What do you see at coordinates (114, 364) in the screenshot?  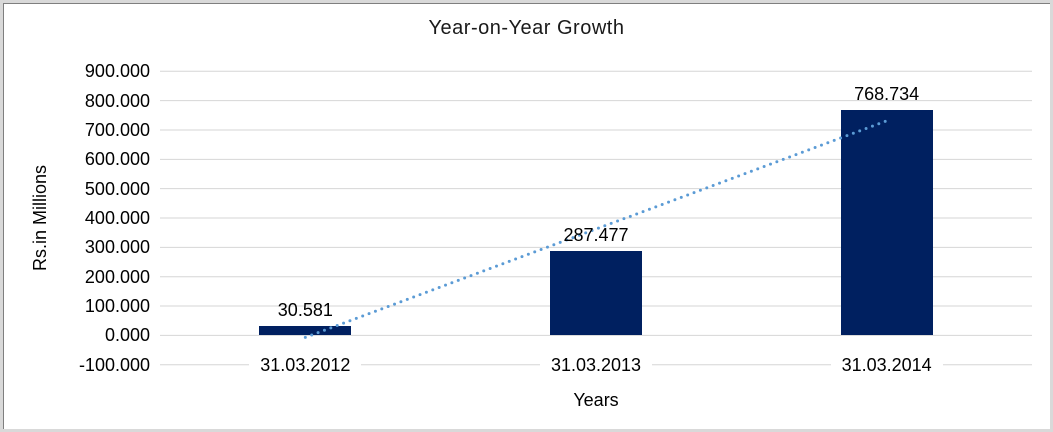 I see `y-axis-tick-label: -100.000` at bounding box center [114, 364].